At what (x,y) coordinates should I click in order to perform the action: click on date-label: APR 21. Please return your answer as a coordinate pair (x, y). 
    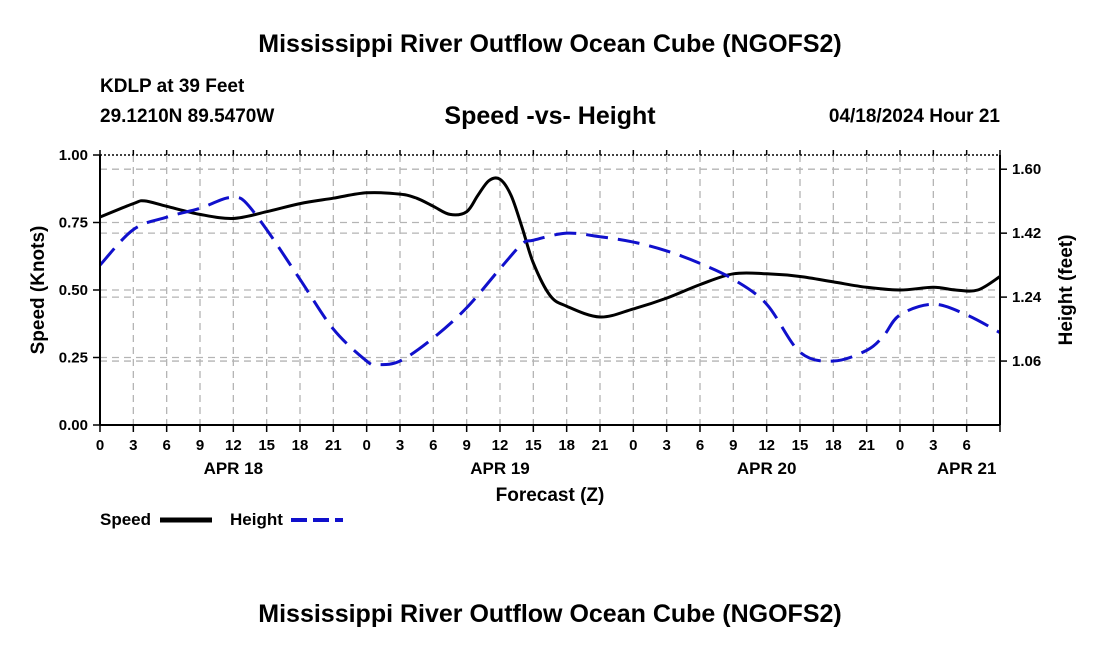
    Looking at the image, I should click on (967, 468).